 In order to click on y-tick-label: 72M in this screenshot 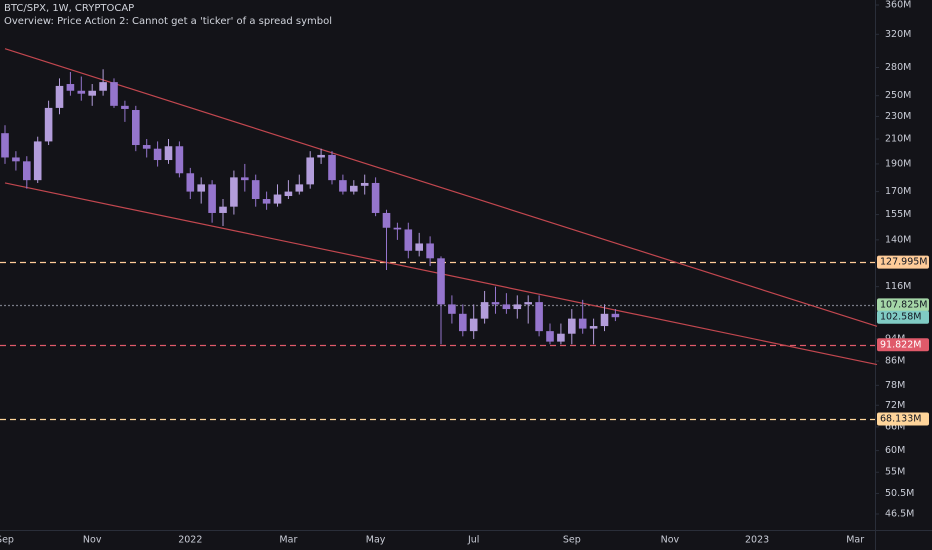, I will do `click(895, 405)`.